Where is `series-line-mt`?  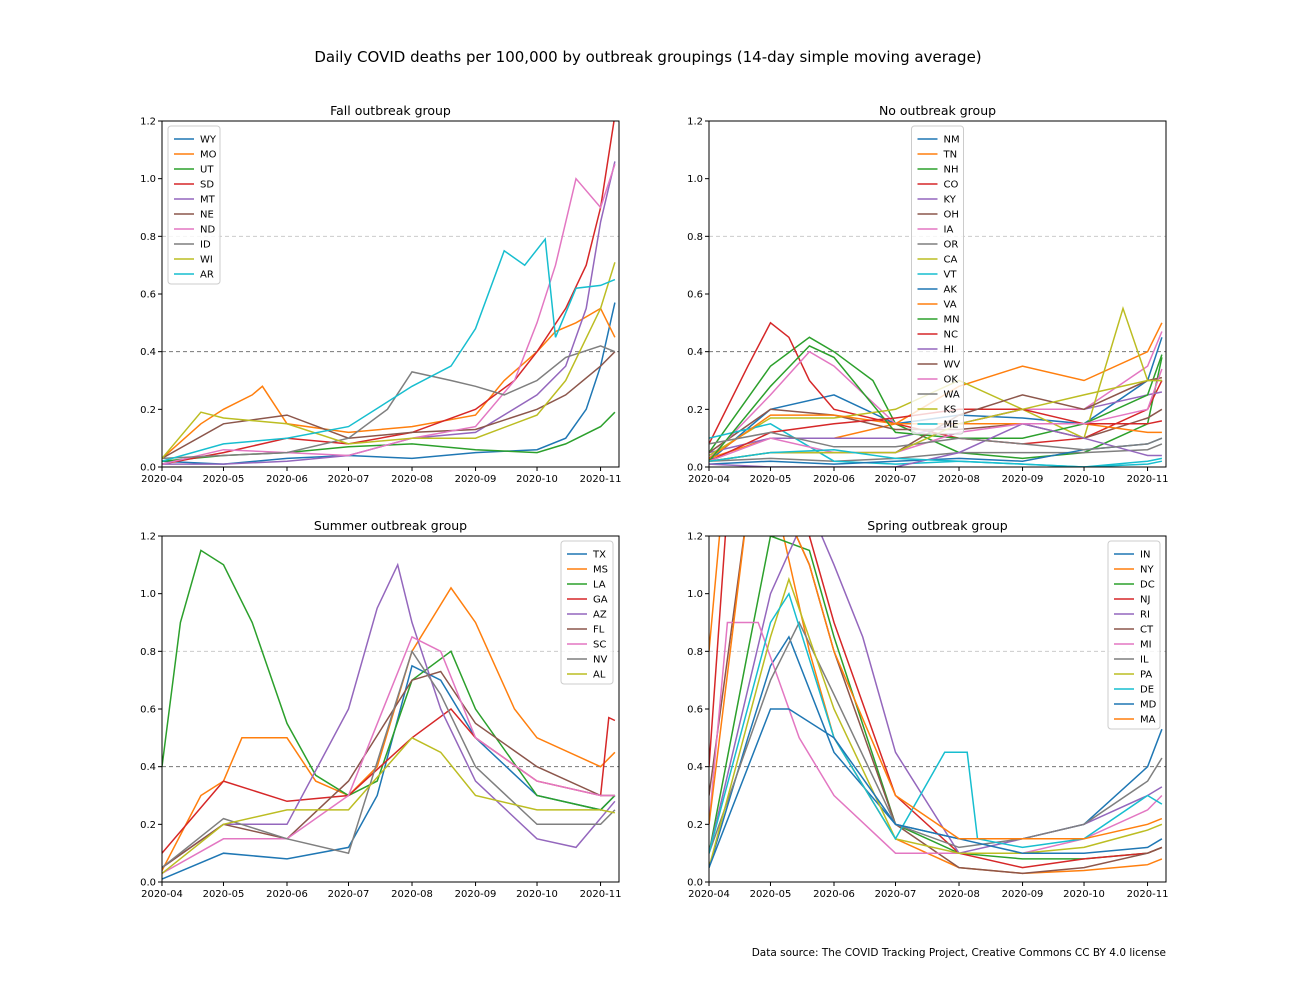
series-line-mt is located at coordinates (389, 313).